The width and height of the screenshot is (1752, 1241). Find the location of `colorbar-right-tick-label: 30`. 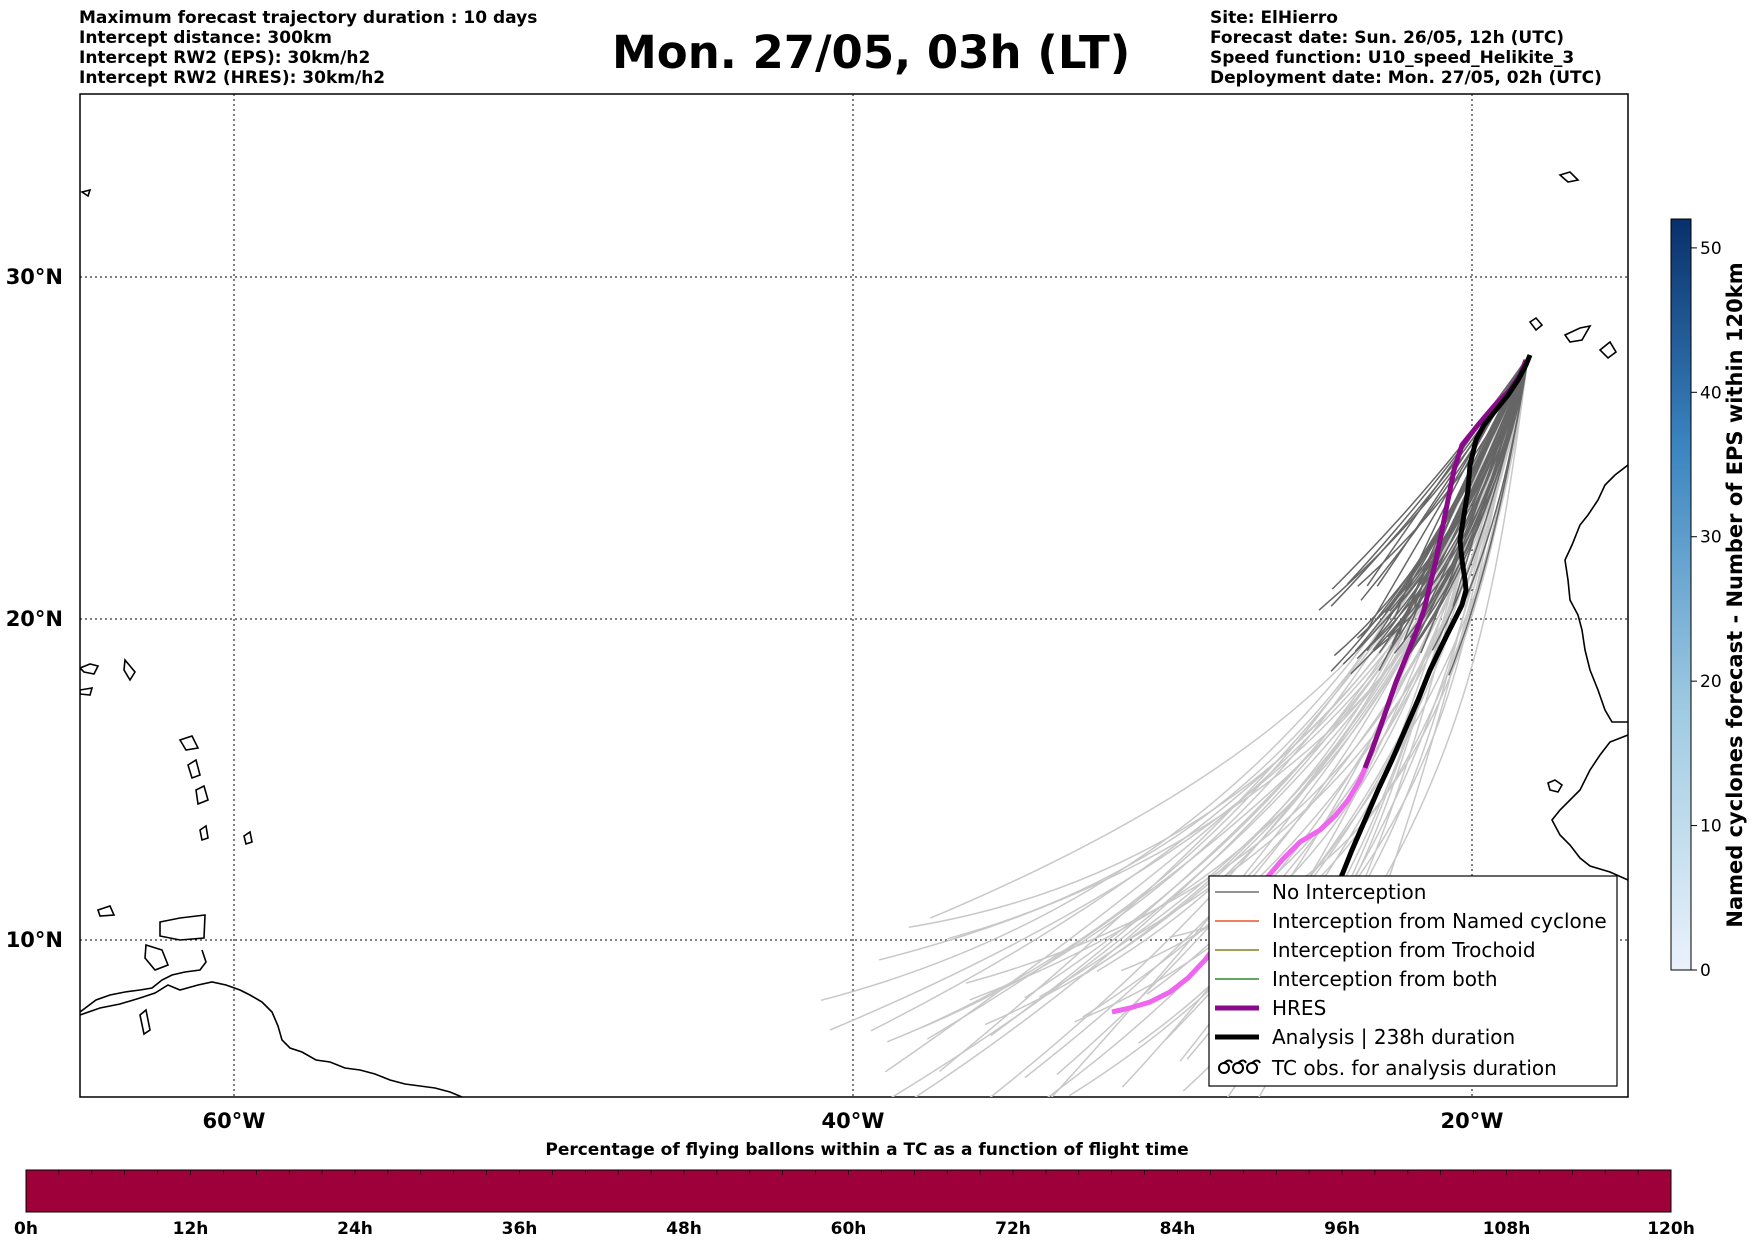

colorbar-right-tick-label: 30 is located at coordinates (1711, 538).